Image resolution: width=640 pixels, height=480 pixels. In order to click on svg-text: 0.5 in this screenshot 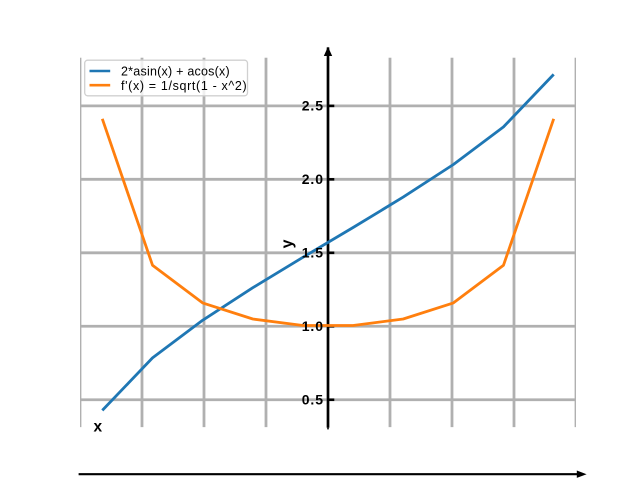, I will do `click(313, 399)`.